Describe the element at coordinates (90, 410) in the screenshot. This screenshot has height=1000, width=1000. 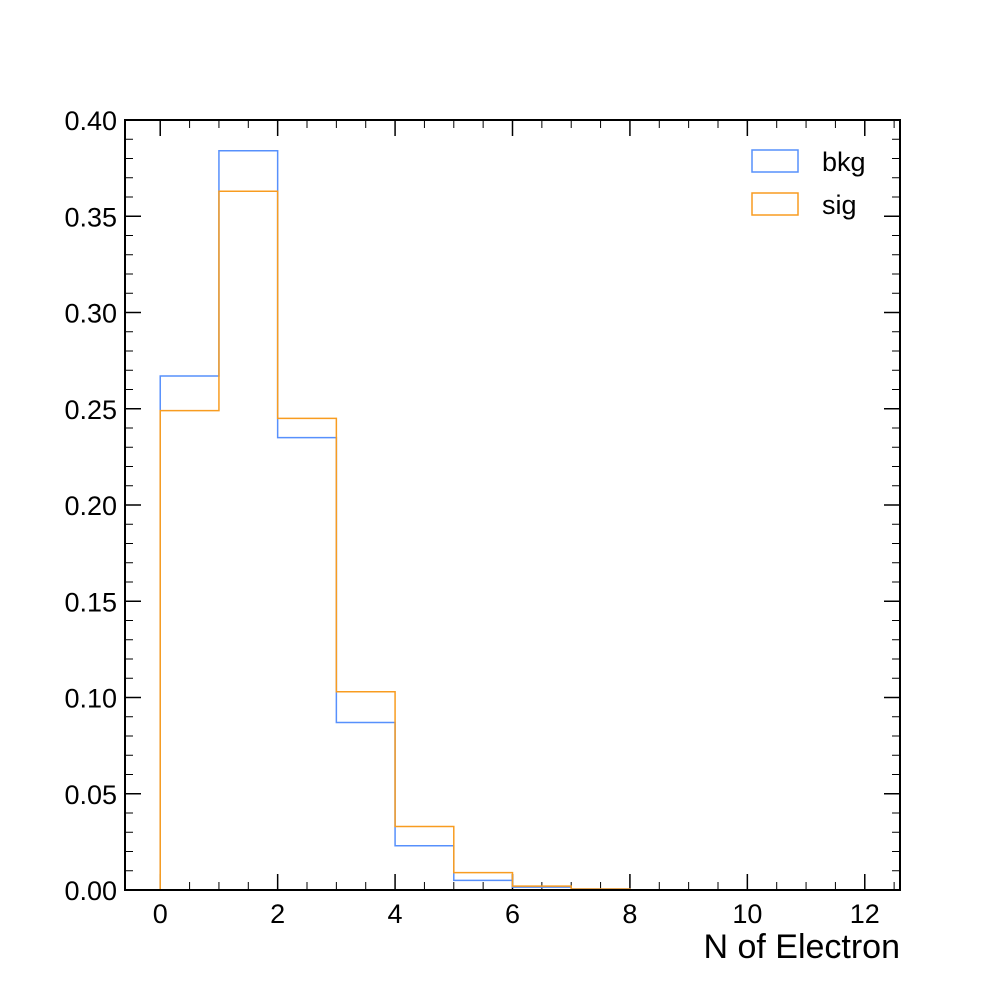
I see `y-tick-label: 0.25` at that location.